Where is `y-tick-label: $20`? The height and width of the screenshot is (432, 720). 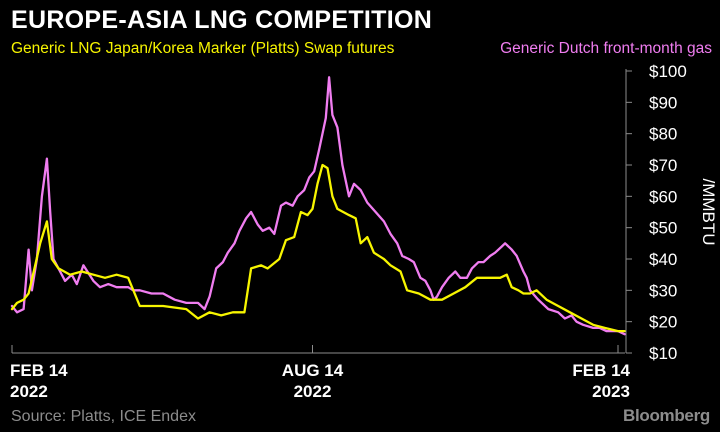
y-tick-label: $20 is located at coordinates (663, 322).